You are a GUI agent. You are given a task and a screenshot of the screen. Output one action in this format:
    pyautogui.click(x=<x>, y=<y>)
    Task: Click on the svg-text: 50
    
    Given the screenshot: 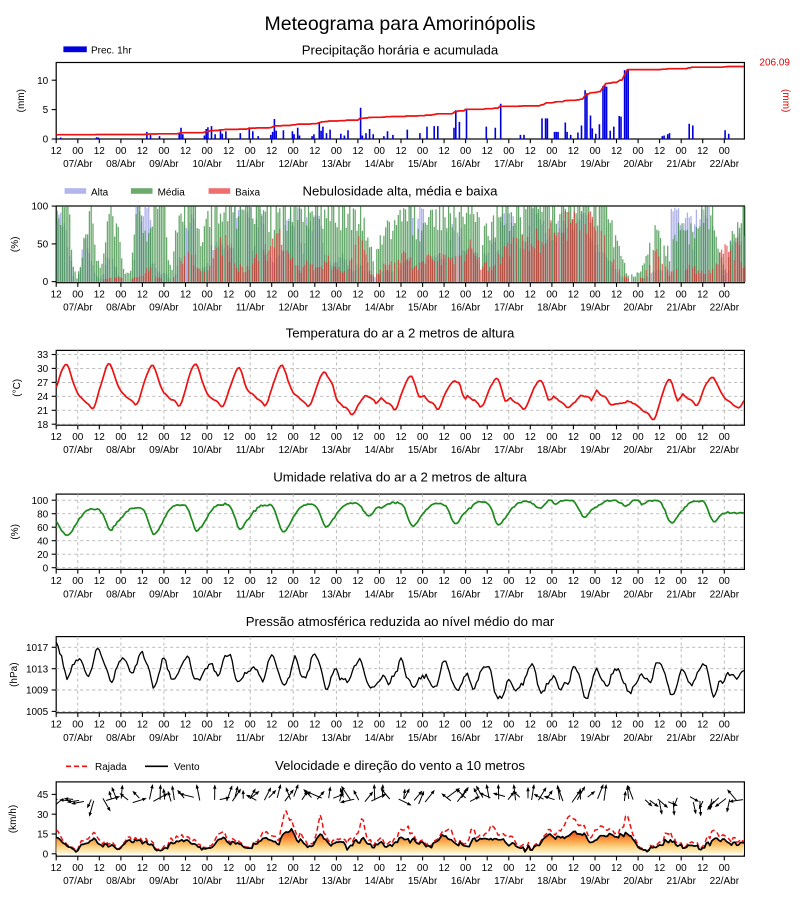 What is the action you would take?
    pyautogui.click(x=43, y=245)
    